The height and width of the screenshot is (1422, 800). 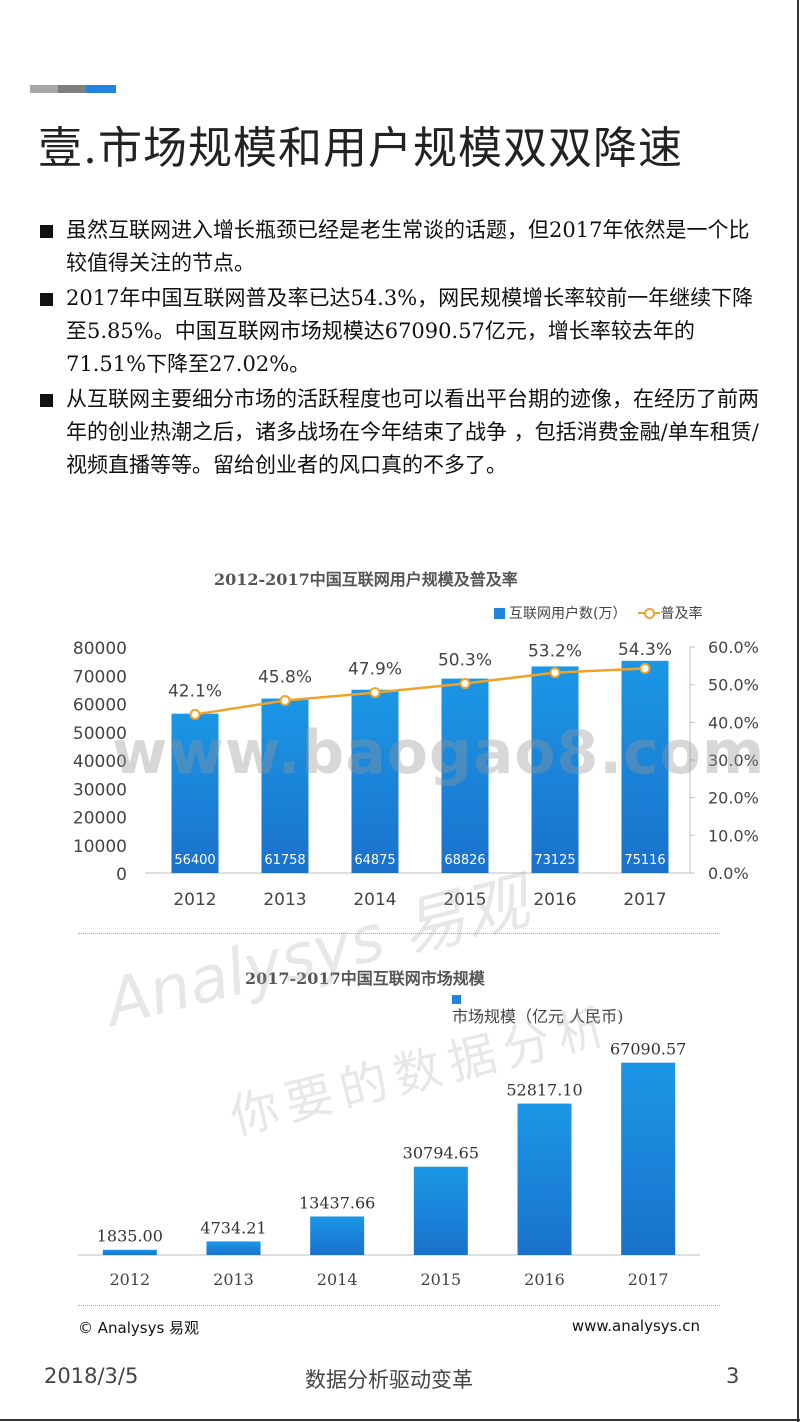 What do you see at coordinates (389, 1380) in the screenshot?
I see `footer-tagline: 数据分析驱动变革` at bounding box center [389, 1380].